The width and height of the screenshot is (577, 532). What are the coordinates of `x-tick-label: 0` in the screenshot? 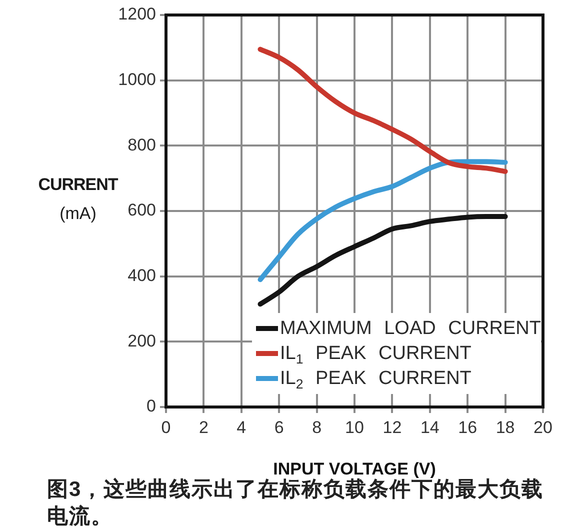 It's located at (166, 427).